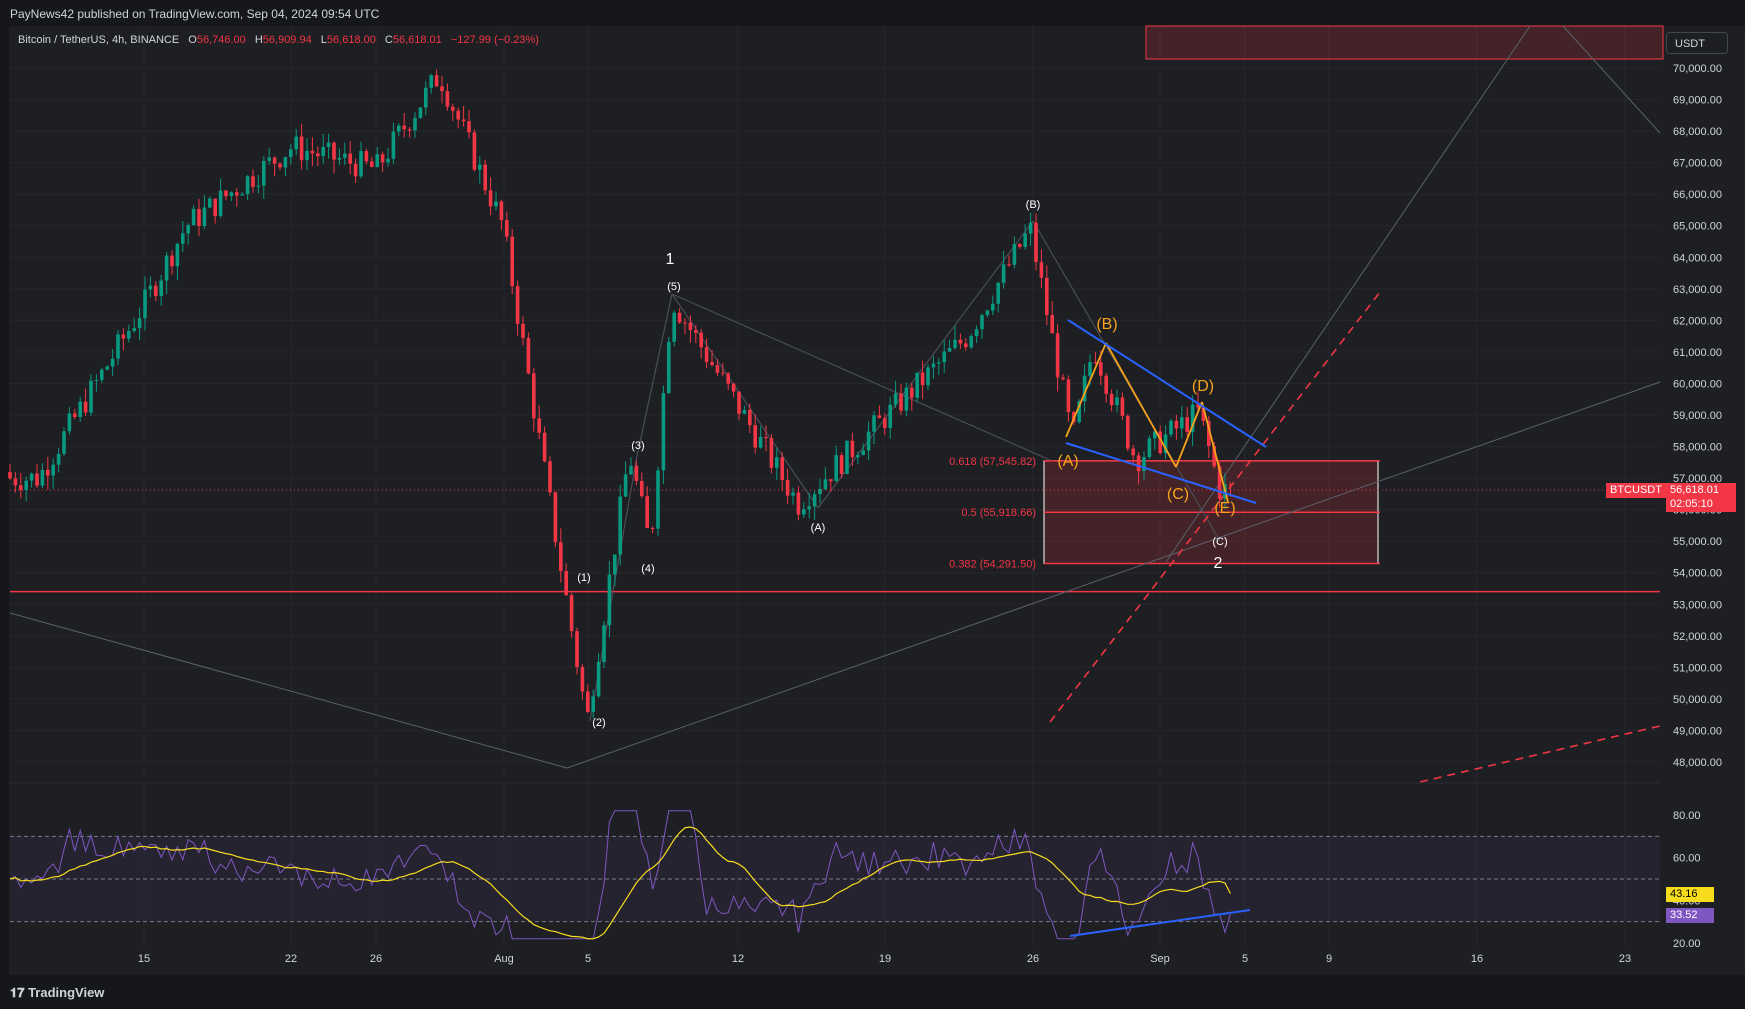  What do you see at coordinates (1697, 258) in the screenshot?
I see `price-tick-label: 64,000.00` at bounding box center [1697, 258].